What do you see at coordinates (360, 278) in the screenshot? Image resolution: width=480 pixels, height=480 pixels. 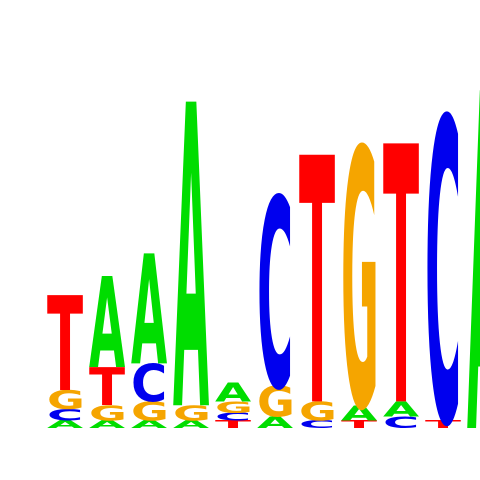 I see `letter-g-pos8: G` at bounding box center [360, 278].